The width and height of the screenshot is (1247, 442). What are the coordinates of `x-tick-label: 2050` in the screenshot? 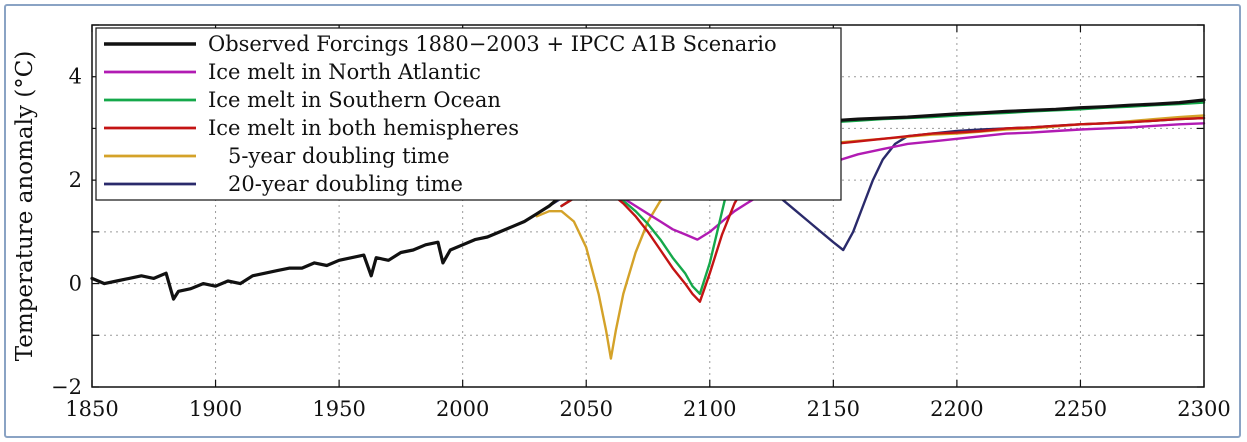 It's located at (585, 409).